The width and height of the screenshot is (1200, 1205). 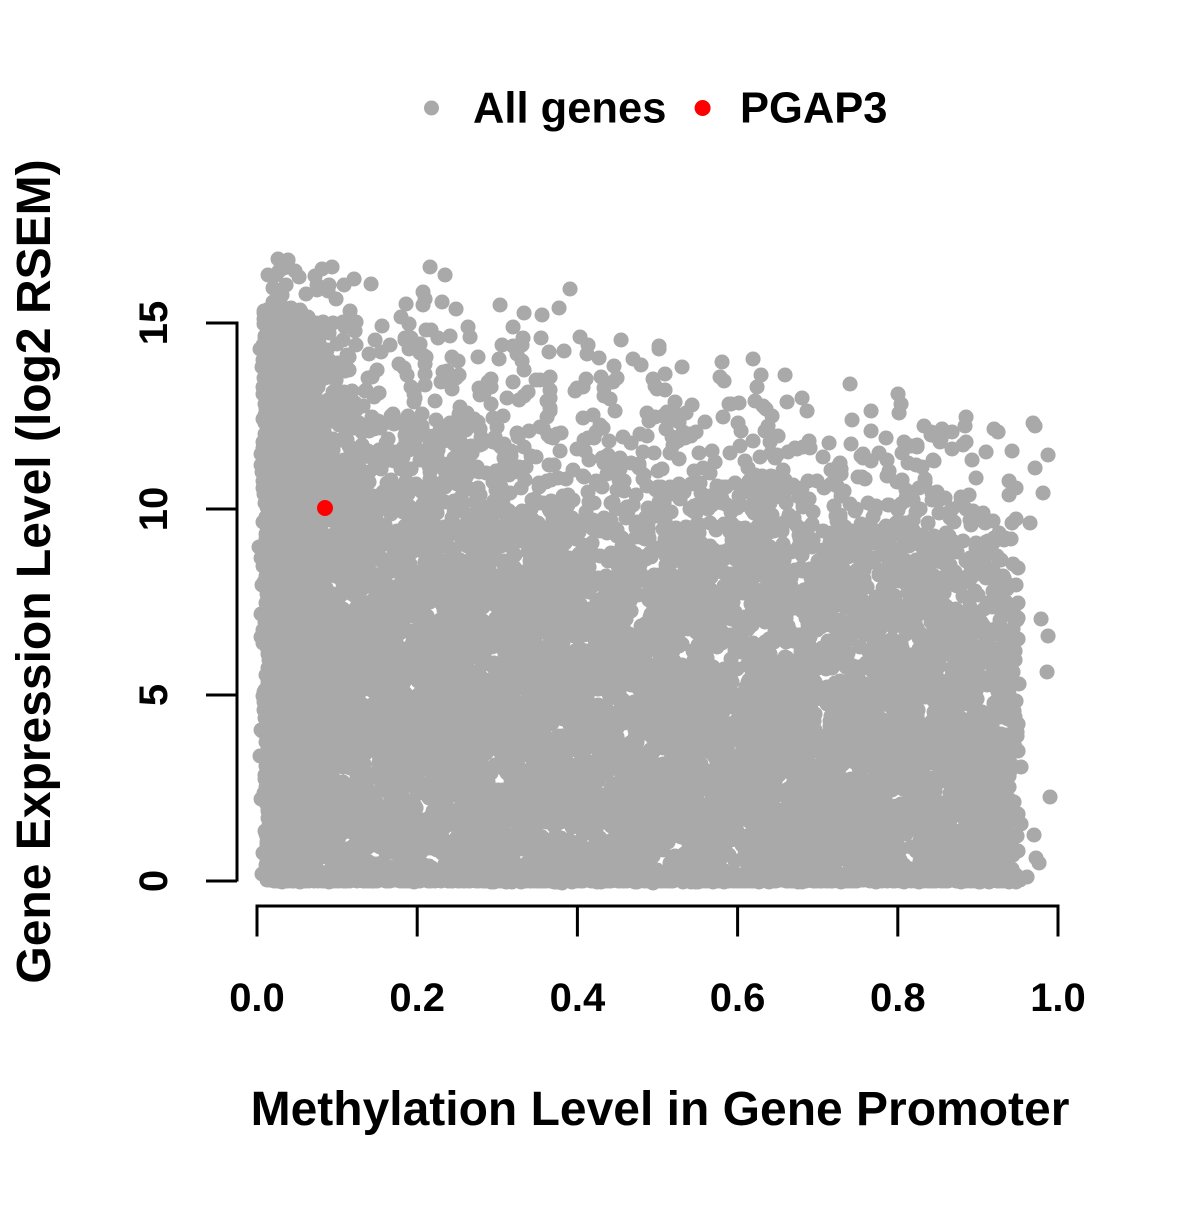 What do you see at coordinates (257, 998) in the screenshot?
I see `svg-text: 0.0` at bounding box center [257, 998].